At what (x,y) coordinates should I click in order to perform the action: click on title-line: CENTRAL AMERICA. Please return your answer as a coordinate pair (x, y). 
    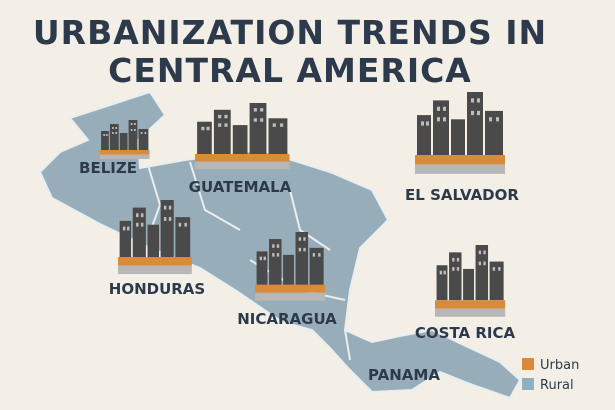
    Looking at the image, I should click on (290, 70).